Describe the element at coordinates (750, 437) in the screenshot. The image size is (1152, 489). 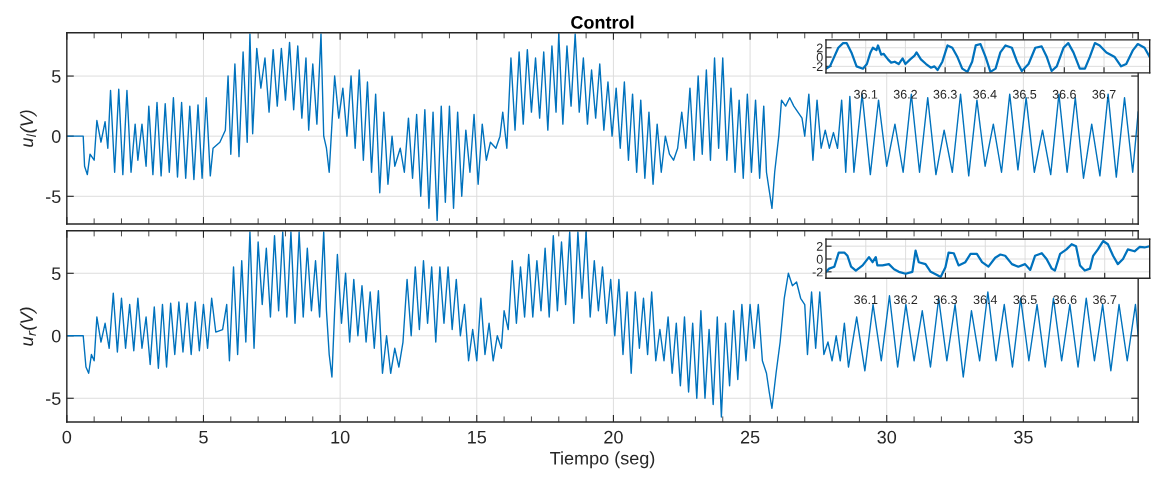
I see `x-tick-label: 25` at that location.